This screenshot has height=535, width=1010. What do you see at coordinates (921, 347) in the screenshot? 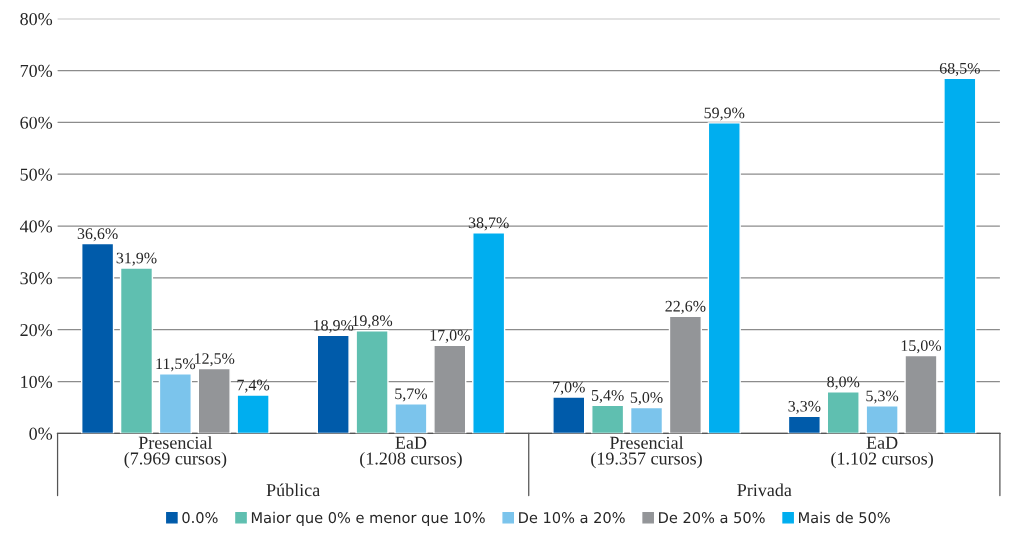
I see `data-label: 15,0%` at bounding box center [921, 347].